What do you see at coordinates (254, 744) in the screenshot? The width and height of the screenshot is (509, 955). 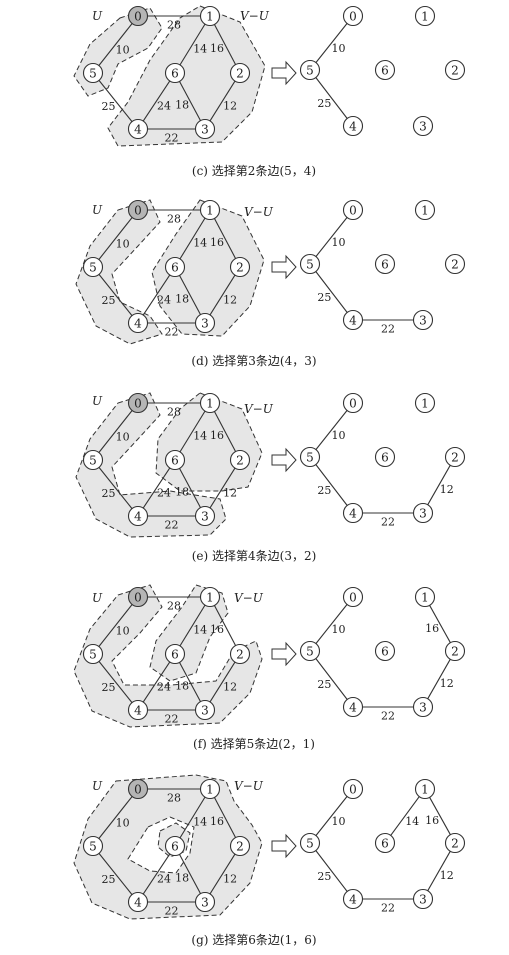 I see `step-caption: (f) 选择第5条边(2，1)` at bounding box center [254, 744].